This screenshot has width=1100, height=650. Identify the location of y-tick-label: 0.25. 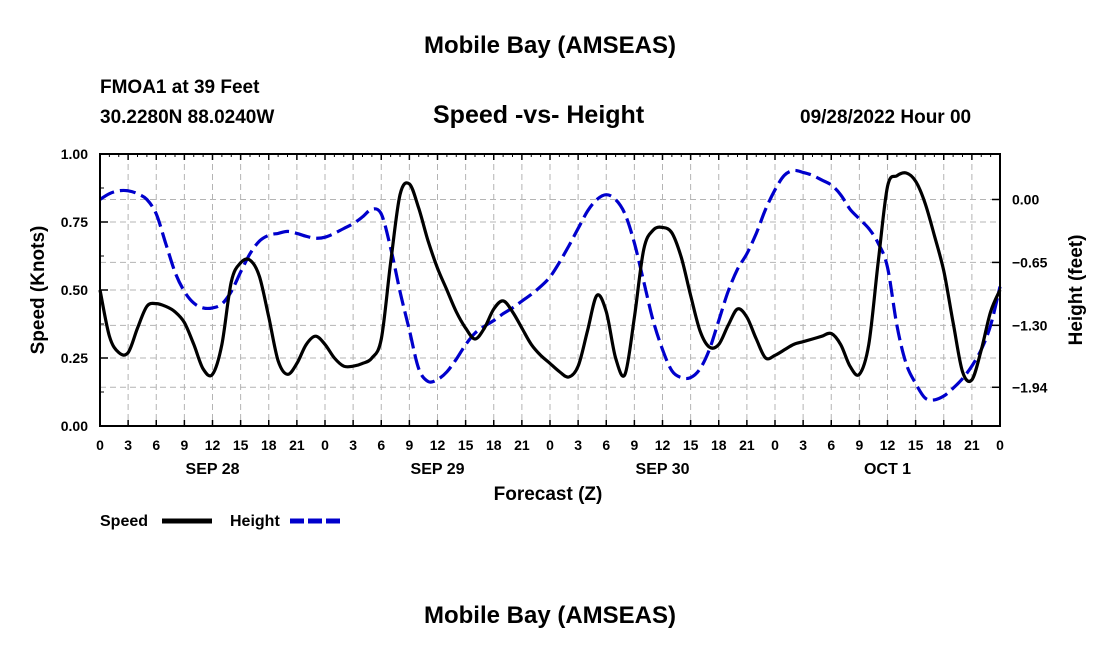
(74, 358).